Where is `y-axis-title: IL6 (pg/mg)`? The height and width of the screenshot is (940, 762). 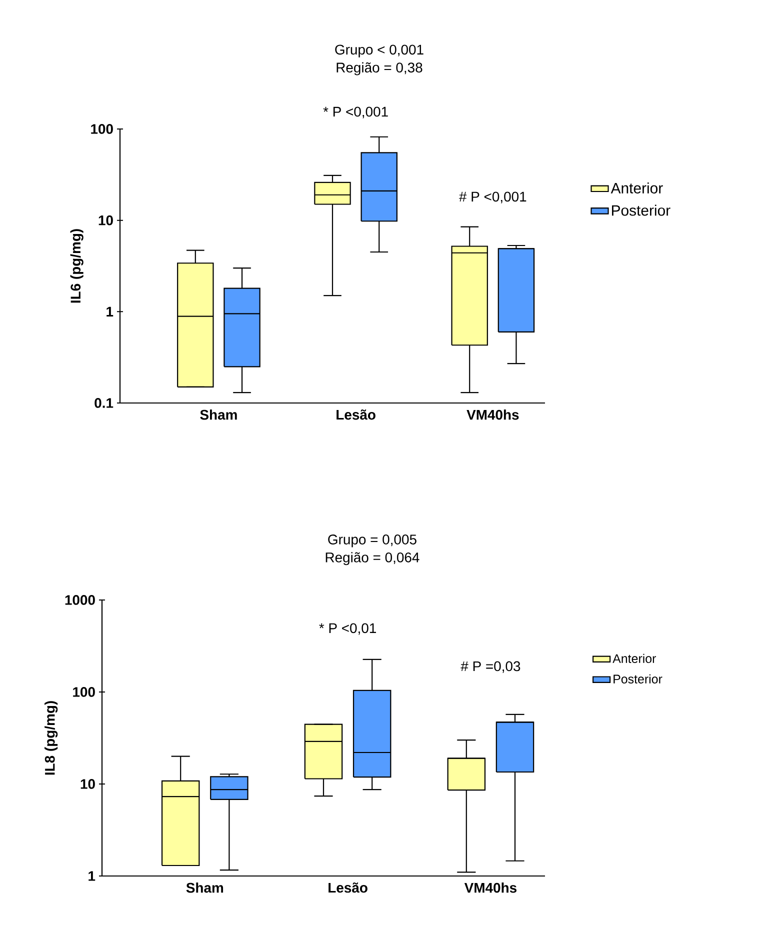 y-axis-title: IL6 (pg/mg) is located at coordinates (77, 266).